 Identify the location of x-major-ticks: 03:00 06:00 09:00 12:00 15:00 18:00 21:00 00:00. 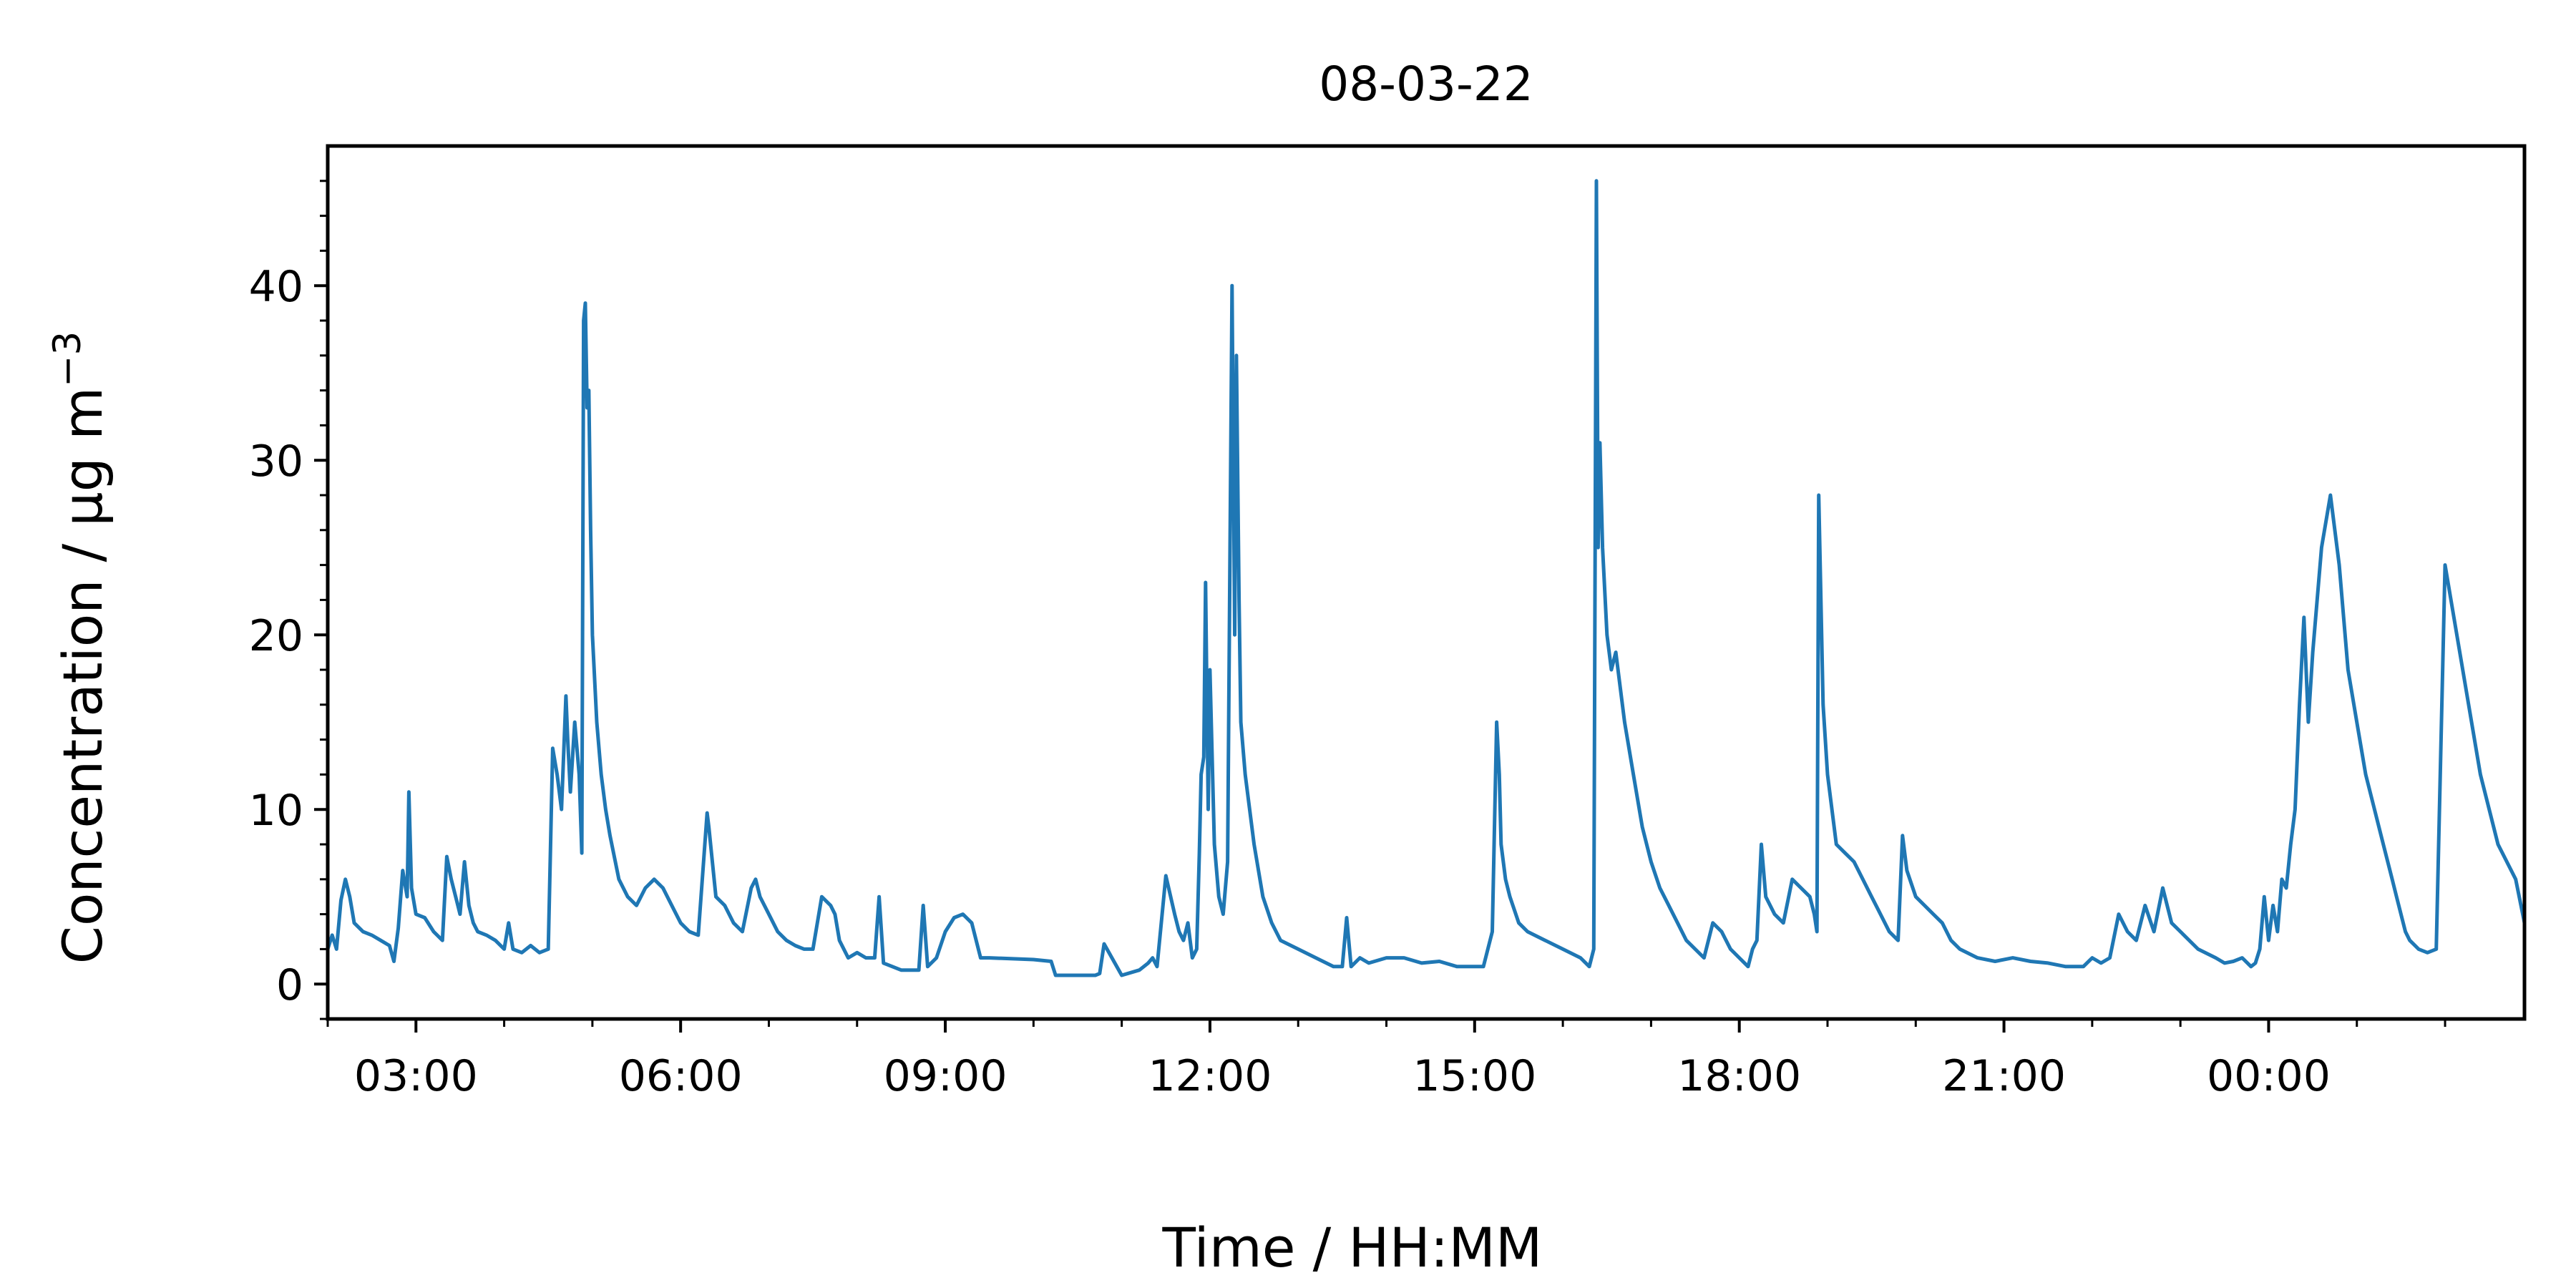
(1342, 1060).